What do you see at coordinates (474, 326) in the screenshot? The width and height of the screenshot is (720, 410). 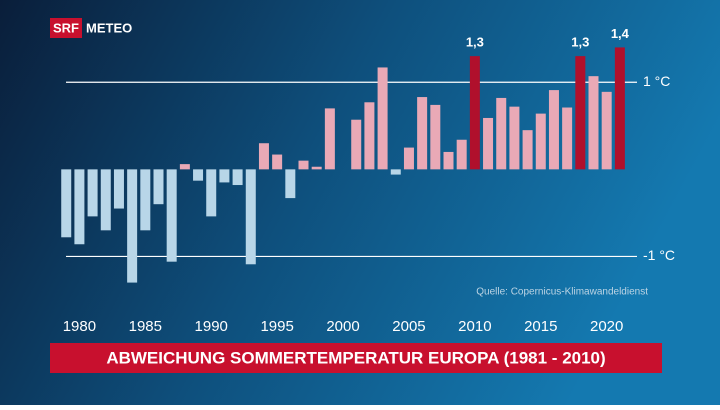 I see `x-tick-label: 2010` at bounding box center [474, 326].